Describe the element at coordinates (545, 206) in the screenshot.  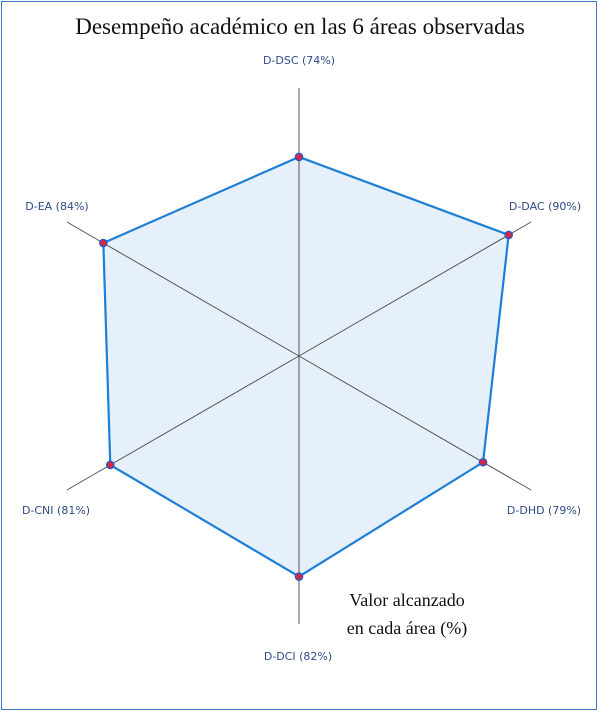
I see `axis-label-d-dac: D-DAC (90%)` at that location.